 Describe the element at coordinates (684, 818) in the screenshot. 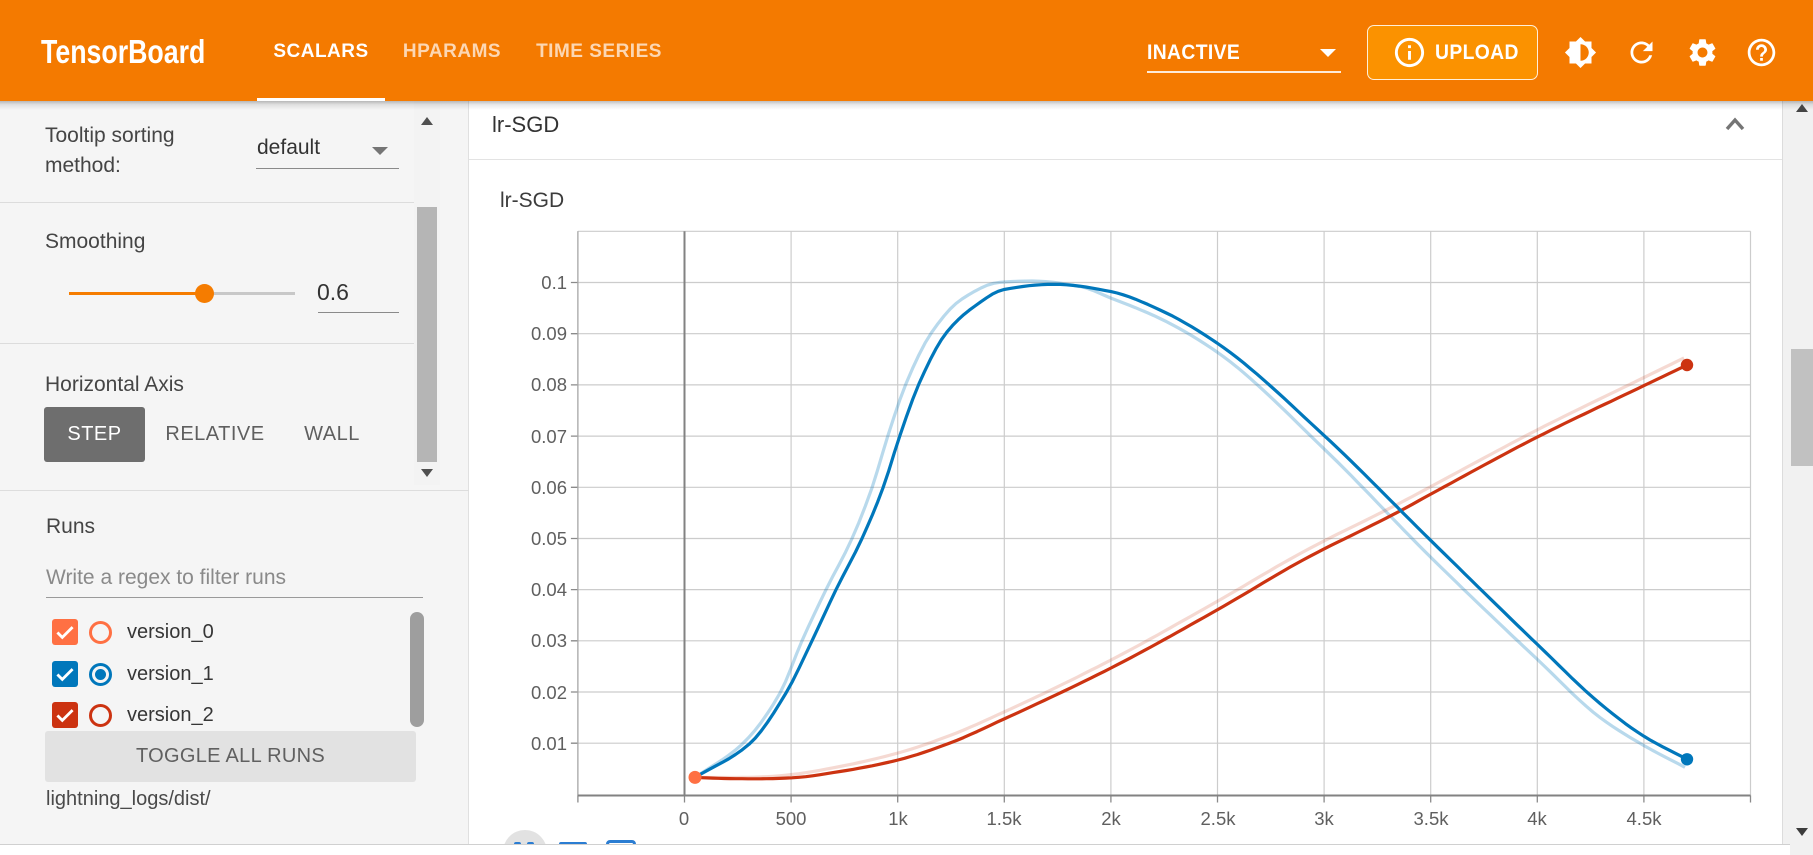

I see `svg-text: 0` at that location.